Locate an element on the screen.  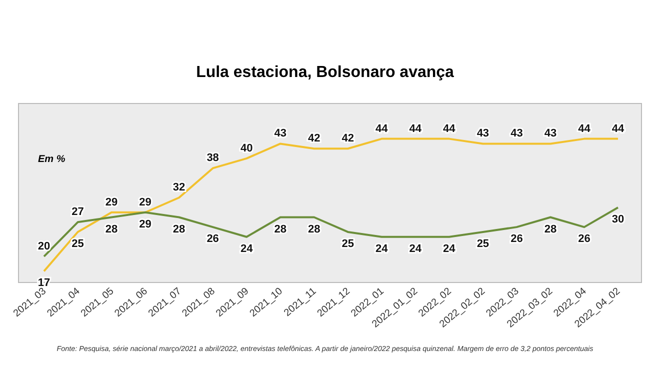
data-label: 17 is located at coordinates (44, 283).